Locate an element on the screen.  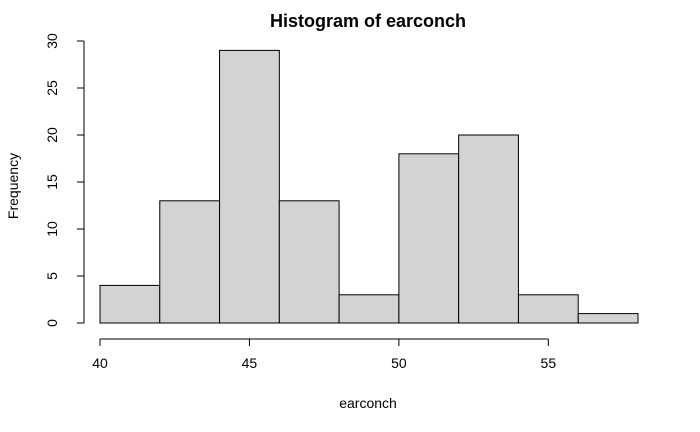
x-tick-label-55: 55 is located at coordinates (549, 363).